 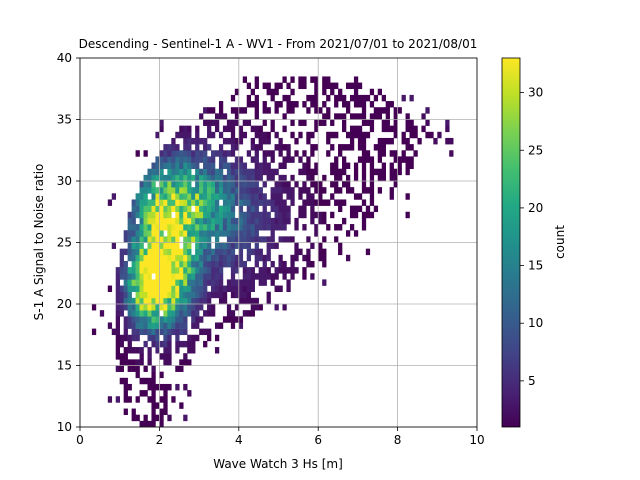 I want to click on x-tick-label: 0, so click(x=80, y=440).